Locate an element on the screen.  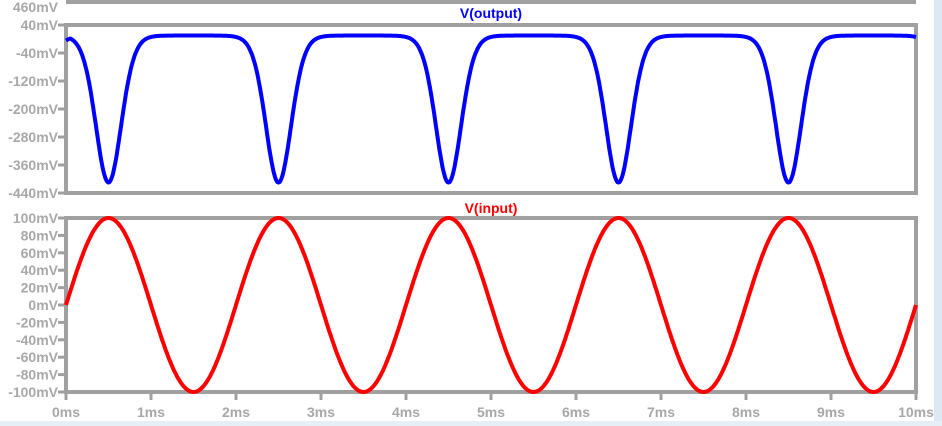
xtick-label: 6ms is located at coordinates (576, 412).